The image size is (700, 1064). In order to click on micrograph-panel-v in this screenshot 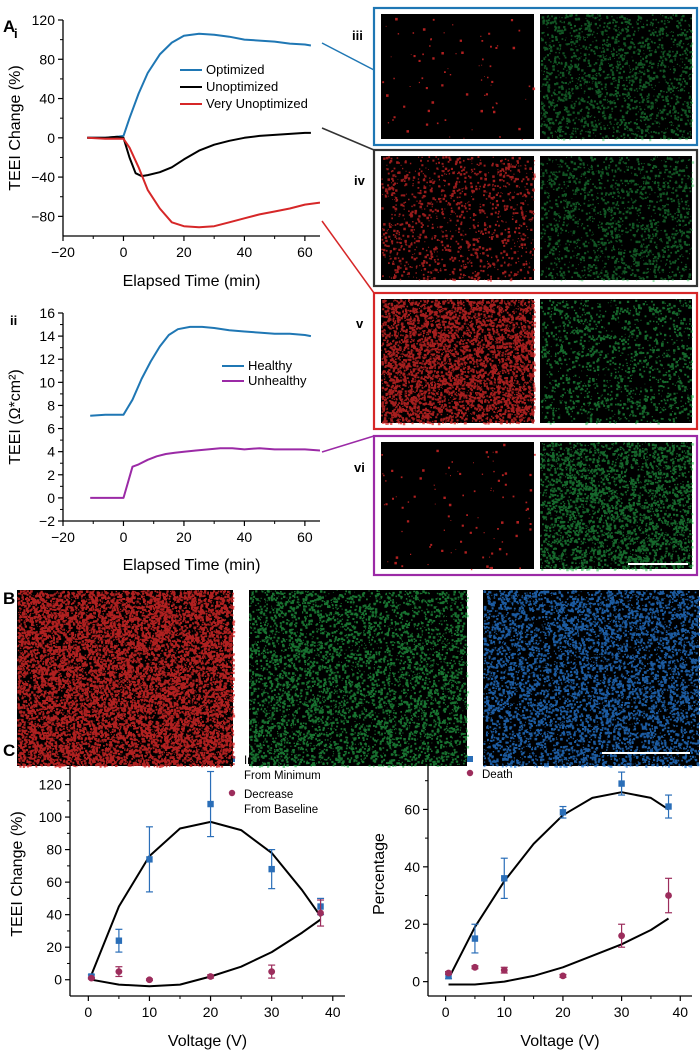, I will do `click(535, 361)`.